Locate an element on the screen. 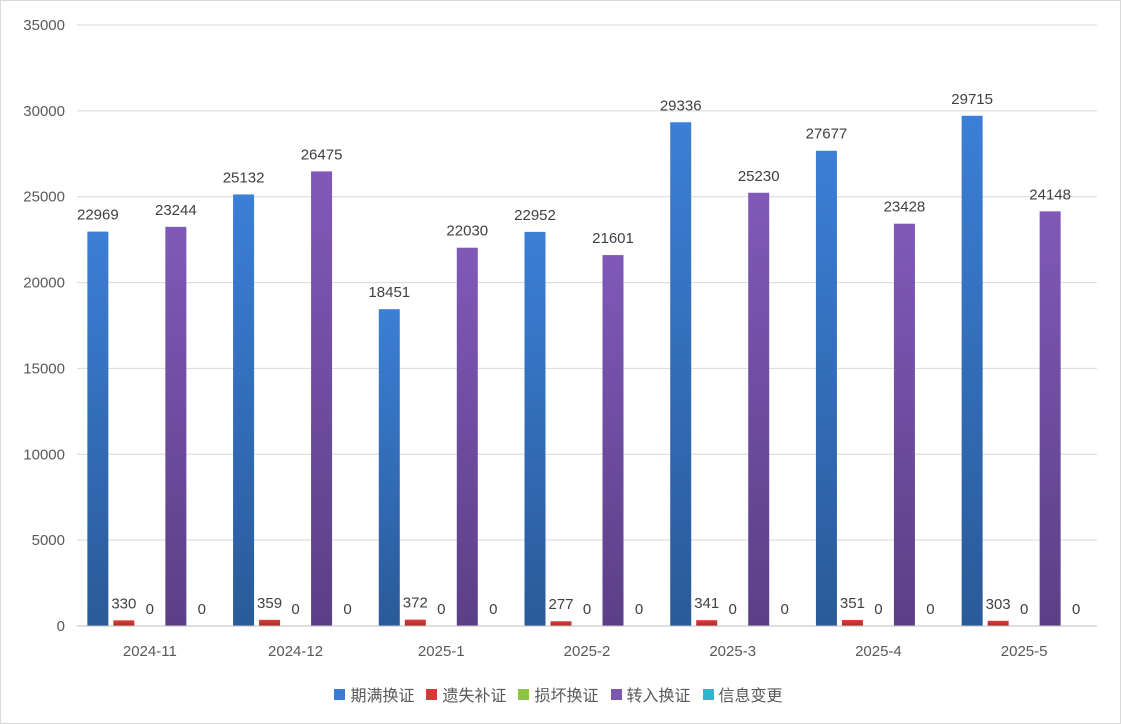 The height and width of the screenshot is (724, 1121). legend-label: 损坏换证 is located at coordinates (566, 695).